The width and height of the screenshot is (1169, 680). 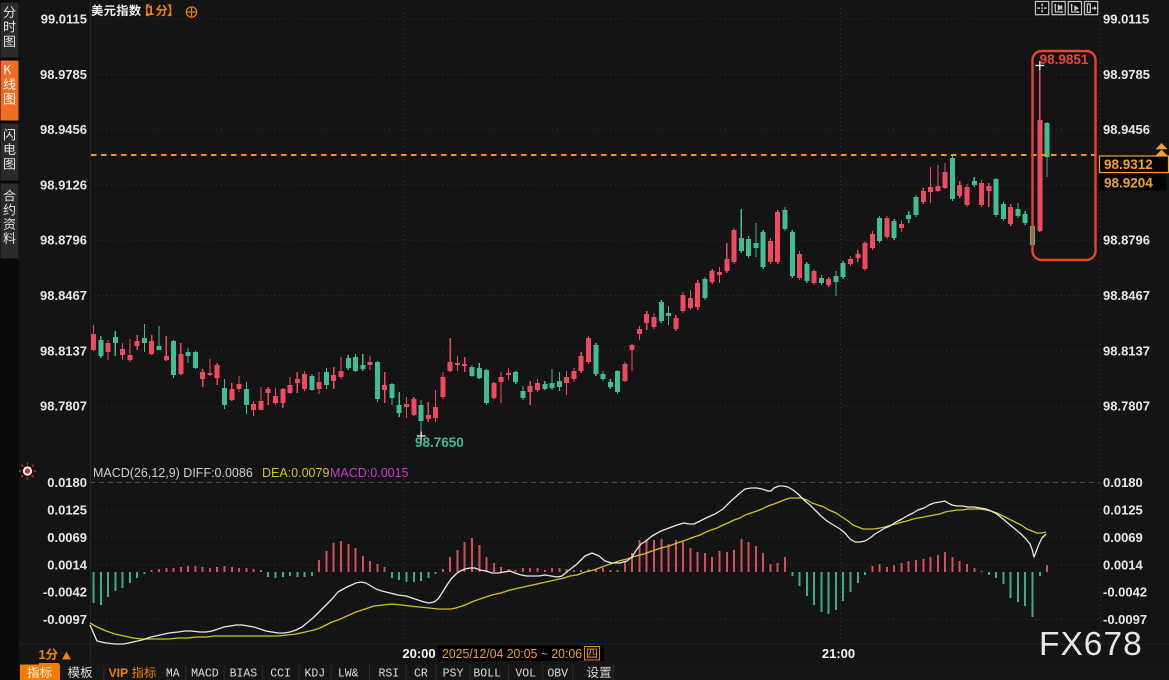 I want to click on svg-text: DEA:0.0079, so click(x=295, y=473).